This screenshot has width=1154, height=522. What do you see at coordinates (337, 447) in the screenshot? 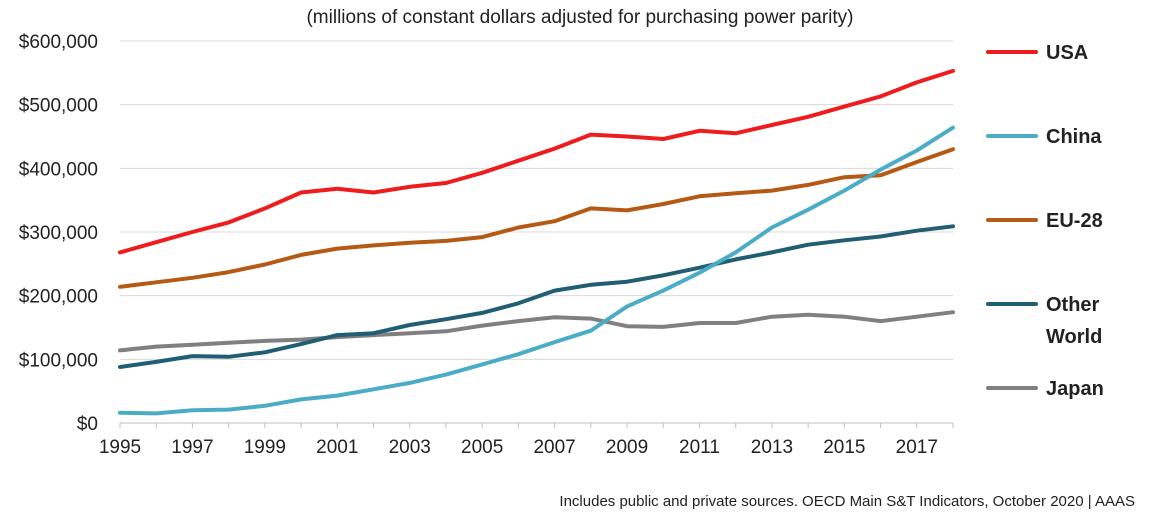
I see `x-tick-label: 2001` at bounding box center [337, 447].